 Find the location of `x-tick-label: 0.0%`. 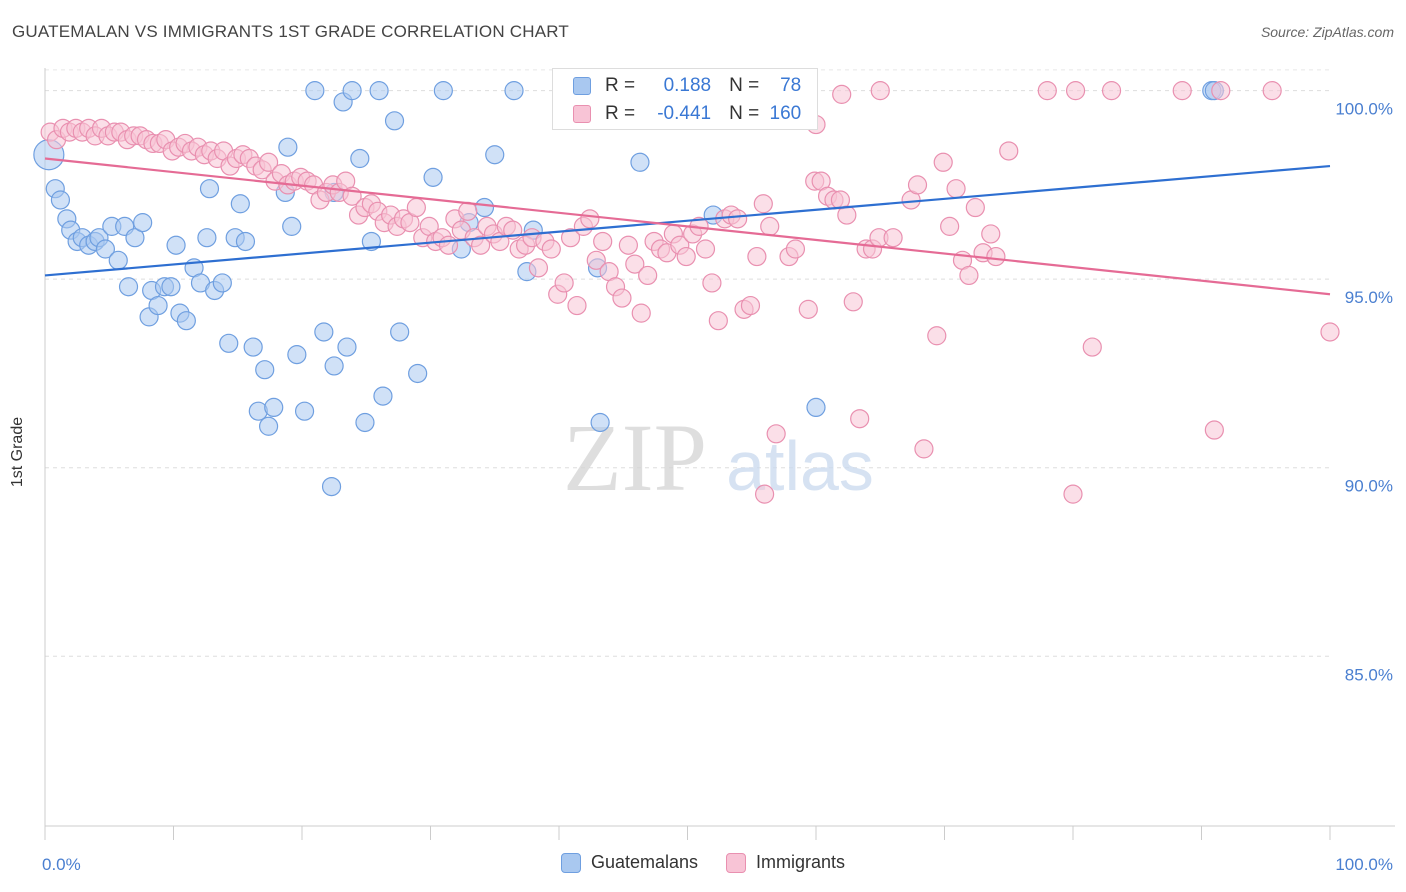

x-tick-label: 0.0% is located at coordinates (61, 864).